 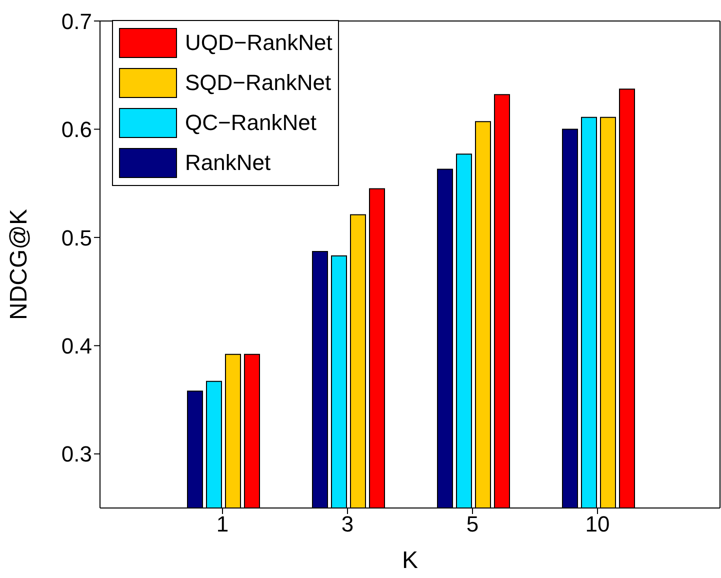 I want to click on x-tick-label: 10, so click(x=597, y=524).